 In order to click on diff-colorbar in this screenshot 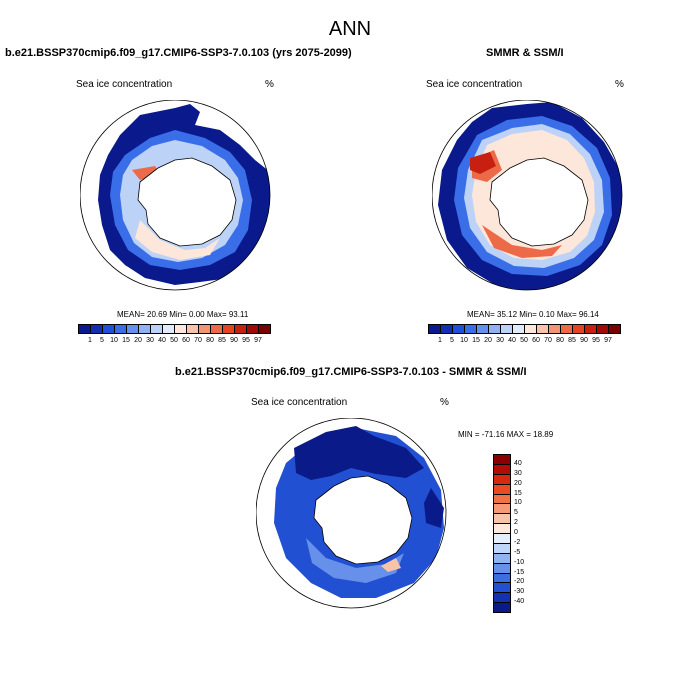, I will do `click(502, 533)`.